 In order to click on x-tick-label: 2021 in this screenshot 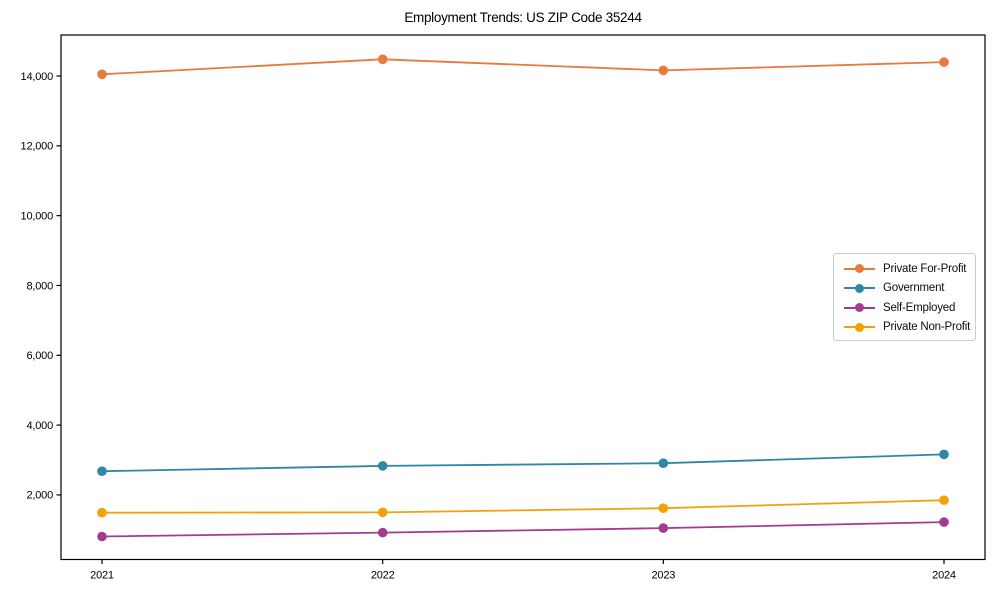, I will do `click(102, 576)`.